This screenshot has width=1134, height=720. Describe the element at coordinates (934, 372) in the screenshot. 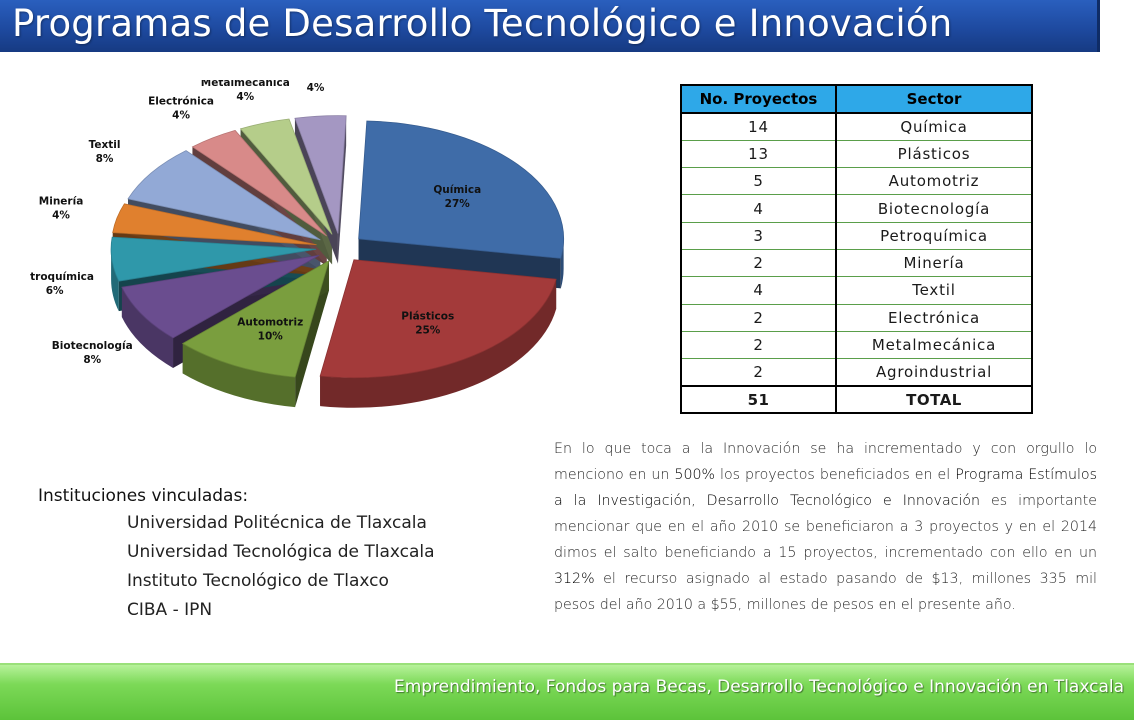

I see `cell-sector: Agroindustrial` at that location.